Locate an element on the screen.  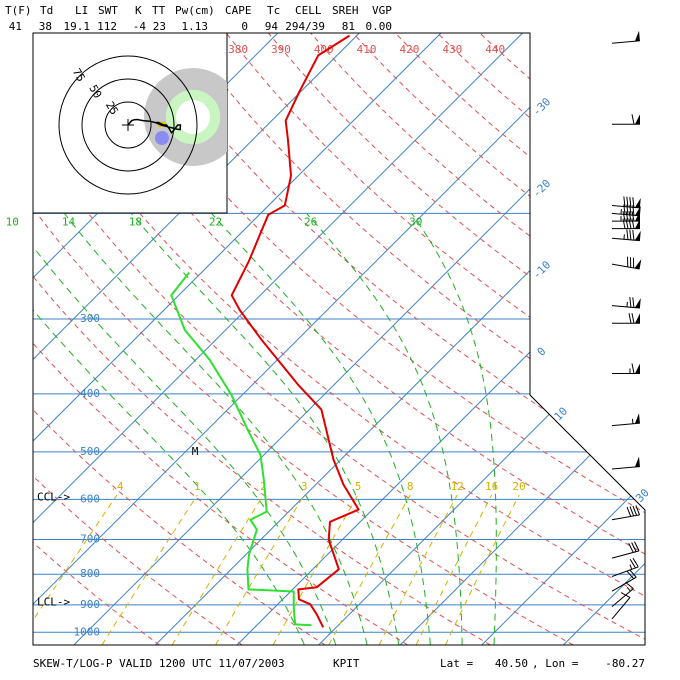
mixing-ratio-label: 8 is located at coordinates (410, 486).